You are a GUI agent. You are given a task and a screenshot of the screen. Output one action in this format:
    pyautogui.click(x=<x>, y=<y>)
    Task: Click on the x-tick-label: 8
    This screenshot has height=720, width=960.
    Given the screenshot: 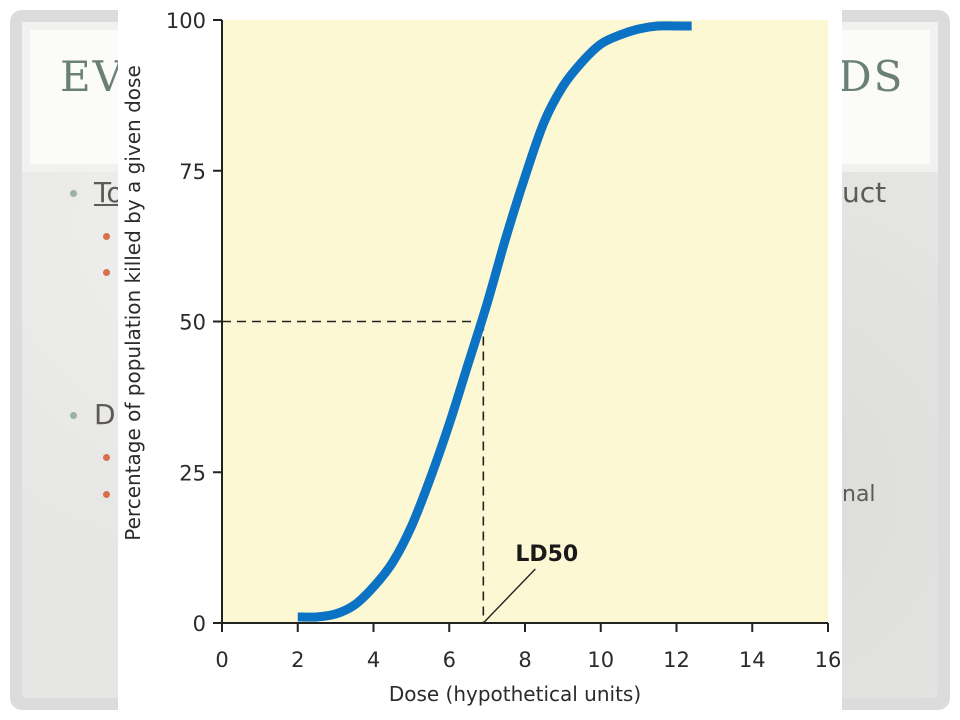 What is the action you would take?
    pyautogui.click(x=524, y=660)
    